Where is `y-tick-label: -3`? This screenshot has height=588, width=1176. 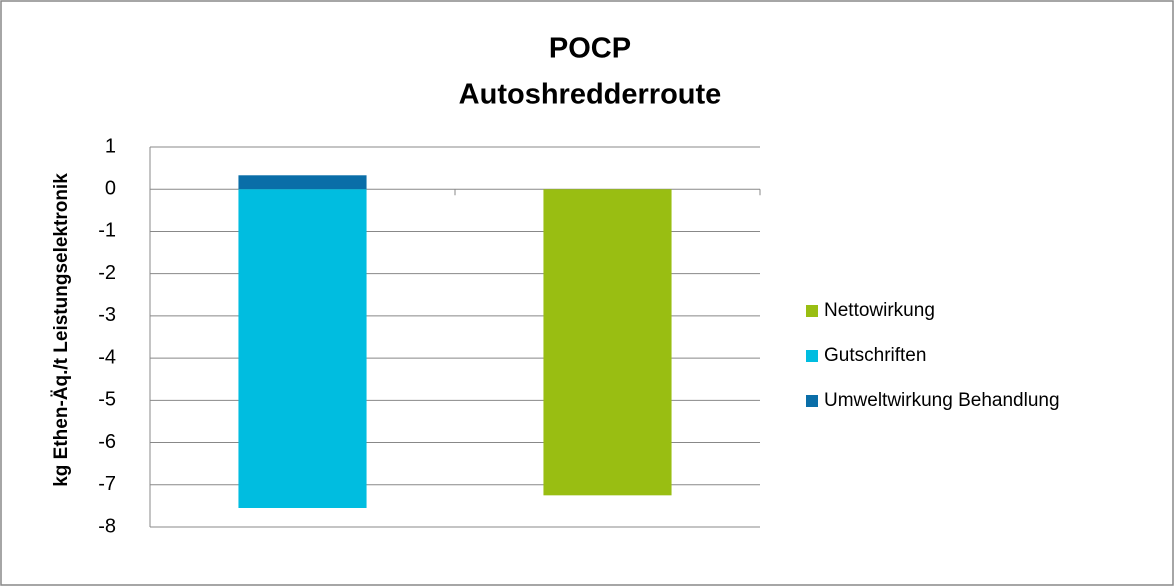 y-tick-label: -3 is located at coordinates (107, 315).